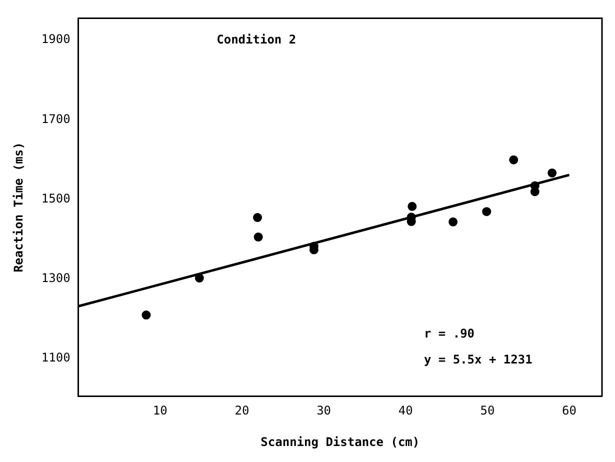 The image size is (615, 462). I want to click on y-tick-label: 1500, so click(55, 198).